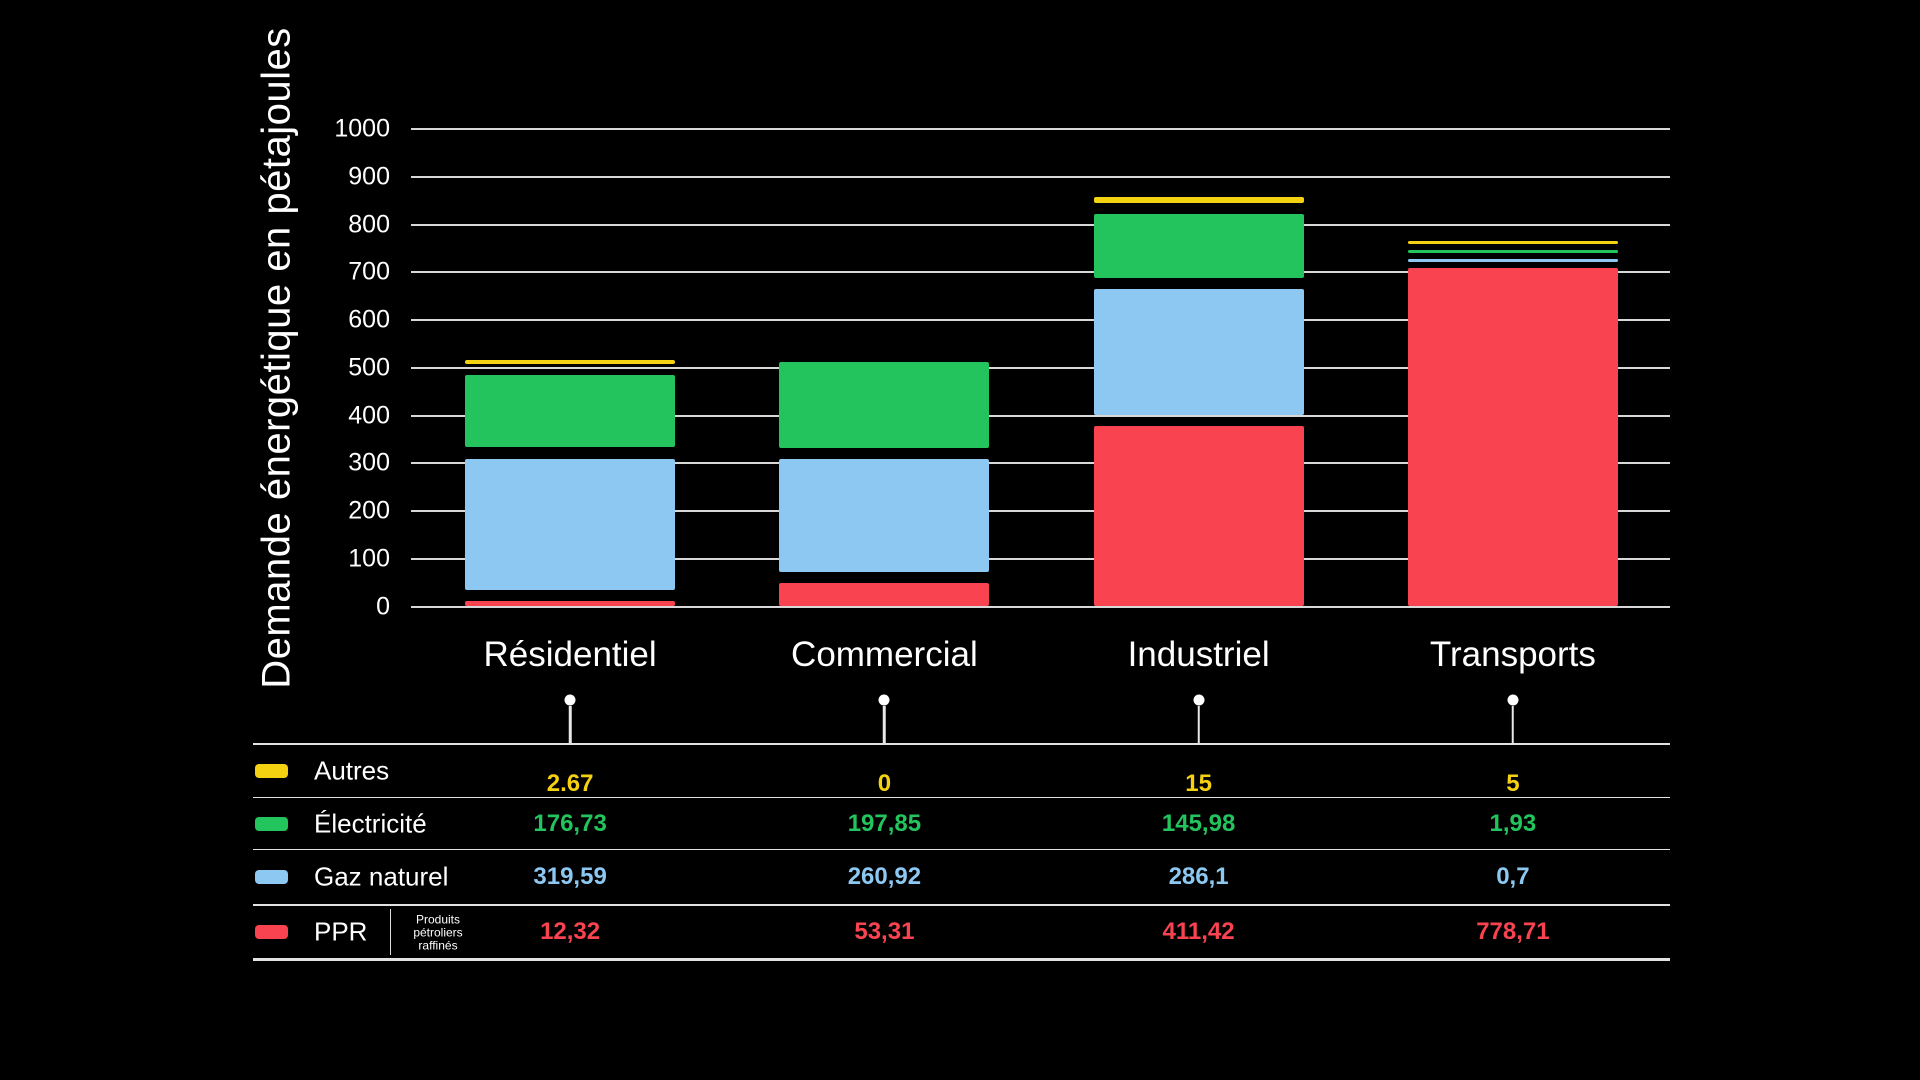 This screenshot has width=1920, height=1080. What do you see at coordinates (1513, 783) in the screenshot?
I see `value-autres-transports: 5` at bounding box center [1513, 783].